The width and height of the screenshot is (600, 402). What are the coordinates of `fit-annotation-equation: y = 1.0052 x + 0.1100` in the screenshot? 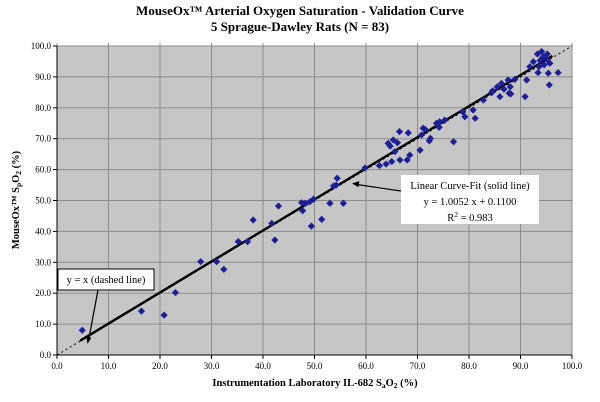 It's located at (470, 202).